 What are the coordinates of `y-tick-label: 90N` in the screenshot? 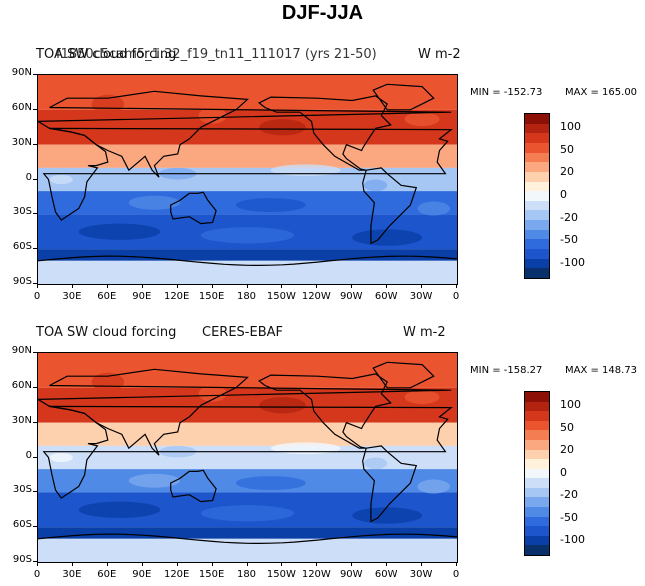 It's located at (21, 72).